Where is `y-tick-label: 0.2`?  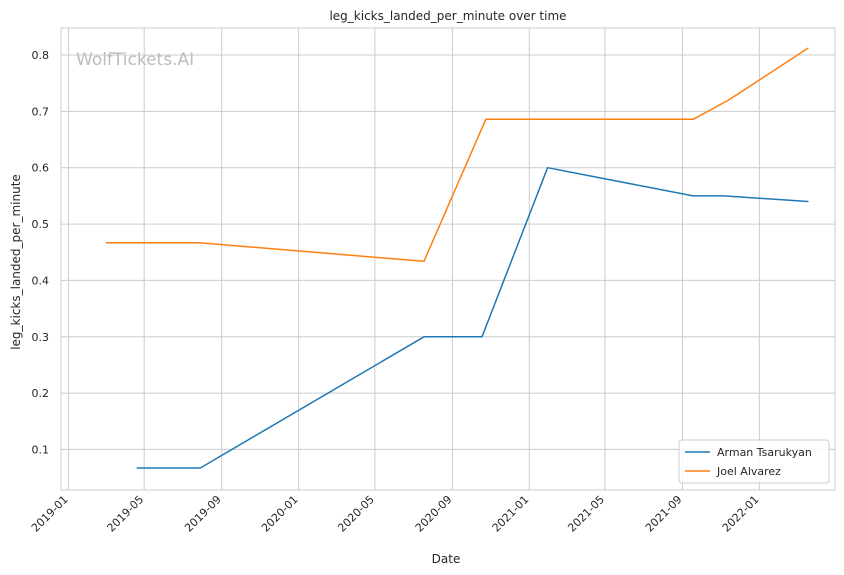
y-tick-label: 0.2 is located at coordinates (41, 393).